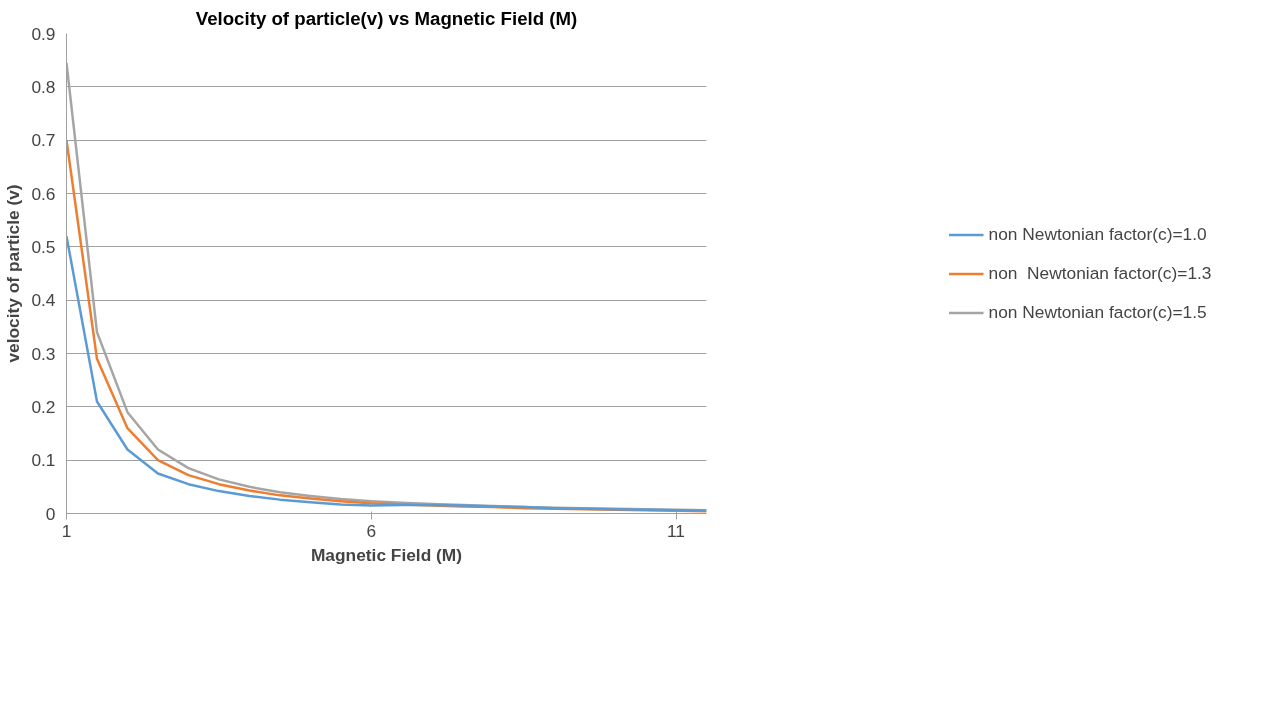 This screenshot has height=725, width=1279. What do you see at coordinates (676, 530) in the screenshot?
I see `x-tick-label: 11` at bounding box center [676, 530].